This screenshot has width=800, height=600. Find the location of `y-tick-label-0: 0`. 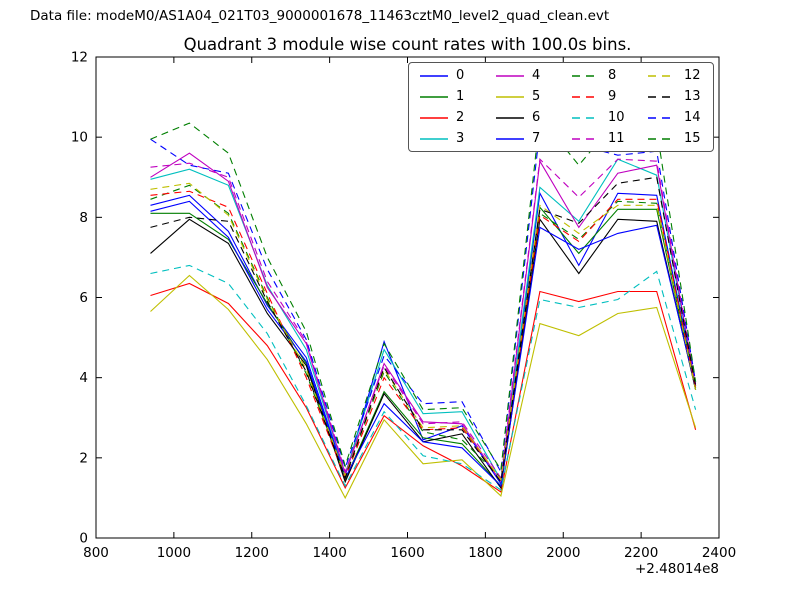

y-tick-label-0: 0 is located at coordinates (83, 539).